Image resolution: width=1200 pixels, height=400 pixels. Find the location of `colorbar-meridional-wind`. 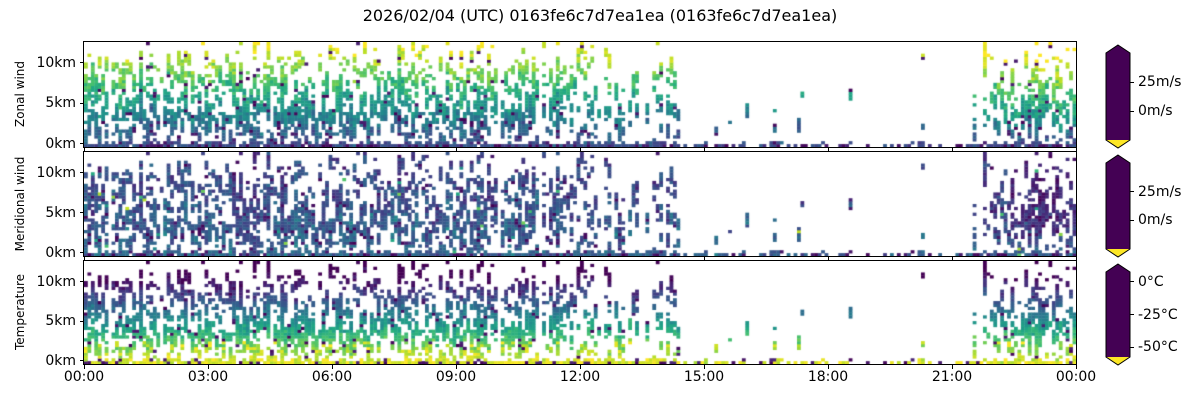

colorbar-meridional-wind is located at coordinates (1118, 206).